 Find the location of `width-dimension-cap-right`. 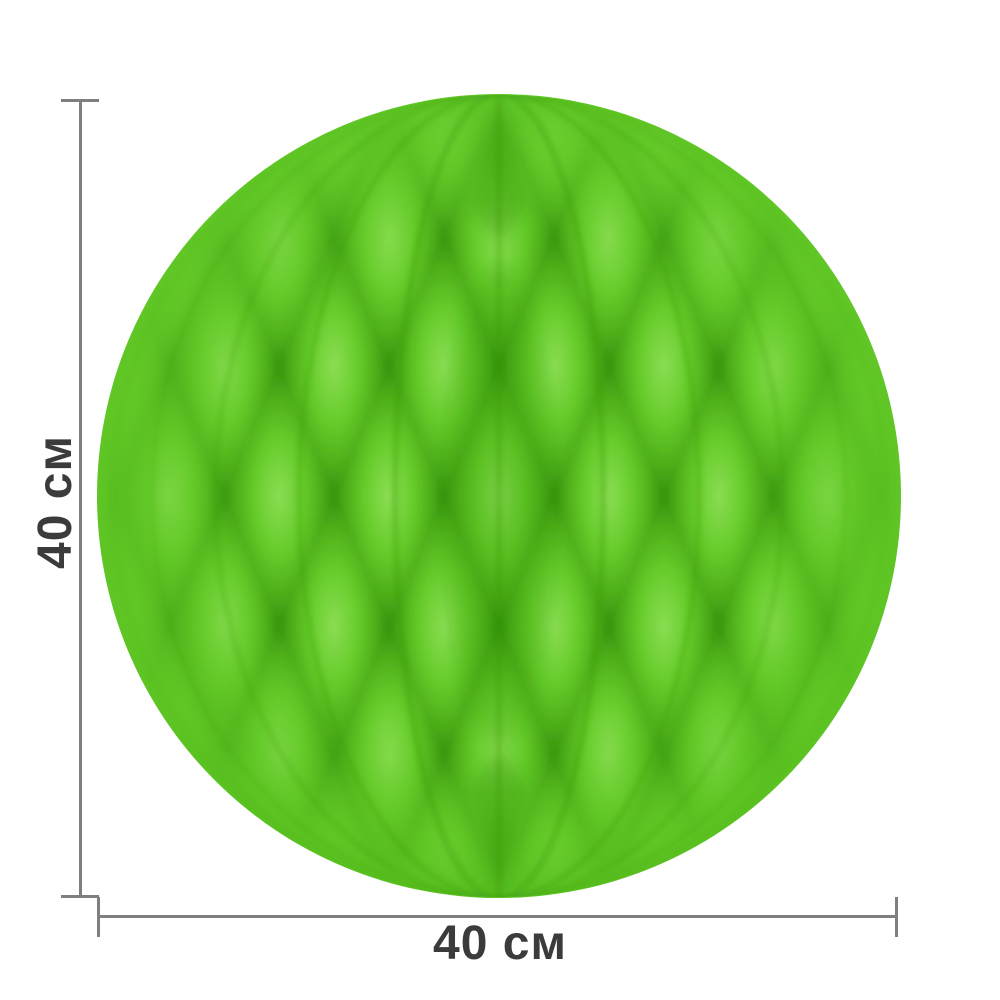

width-dimension-cap-right is located at coordinates (896, 917).